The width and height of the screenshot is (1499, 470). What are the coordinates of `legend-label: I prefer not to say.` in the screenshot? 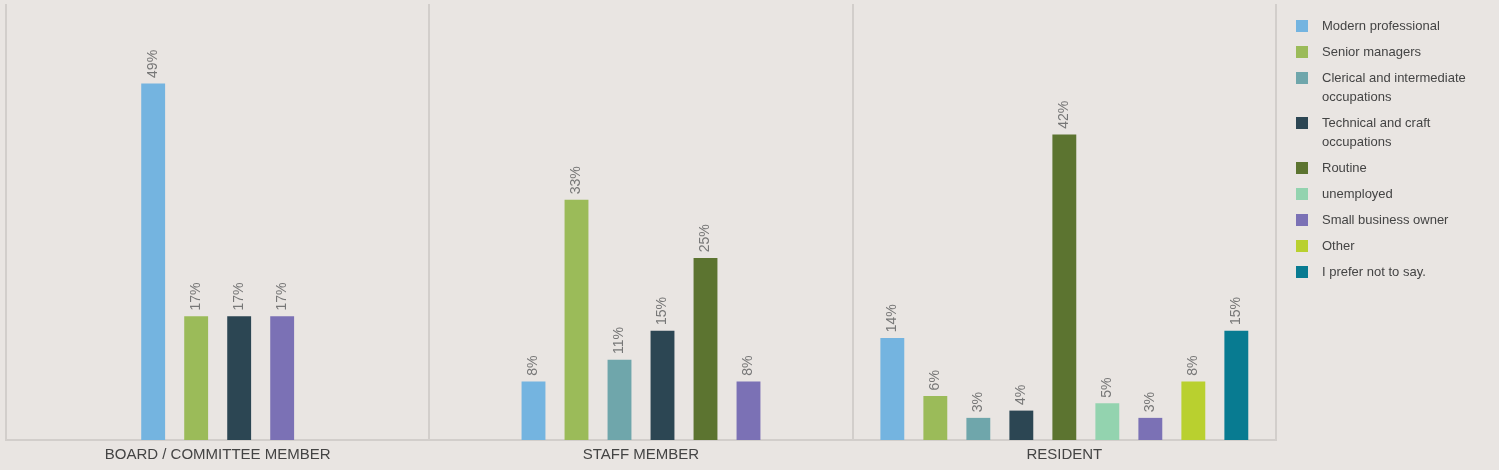 It's located at (1374, 272).